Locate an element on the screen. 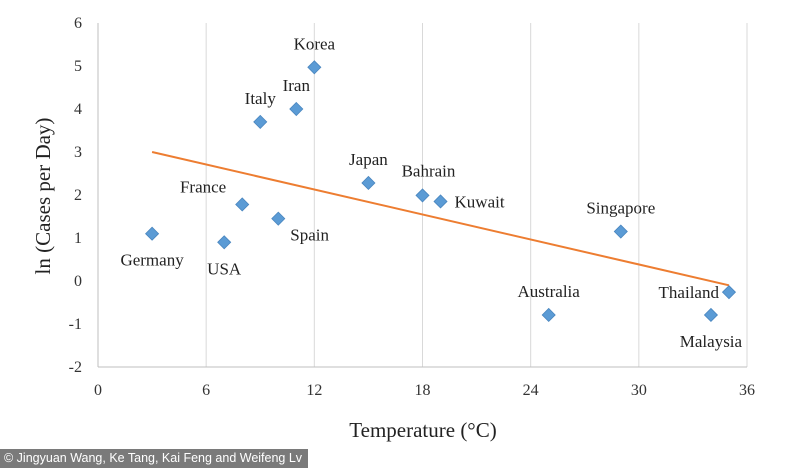 This screenshot has width=800, height=468. point-label-bahrain: Bahrain is located at coordinates (429, 170).